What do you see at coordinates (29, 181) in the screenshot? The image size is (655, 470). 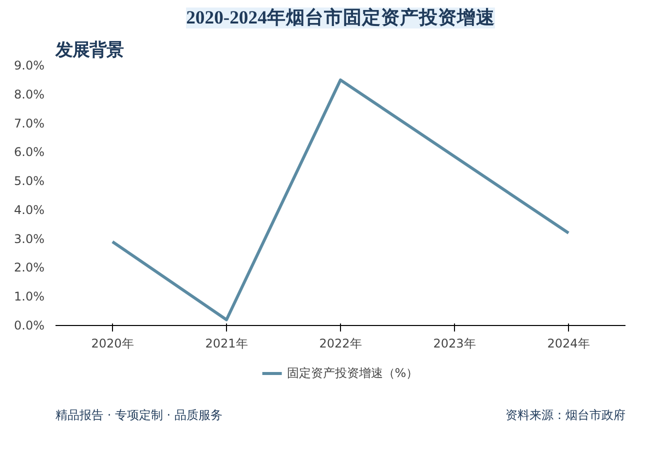 I see `y-tick-label: 5.0%` at bounding box center [29, 181].